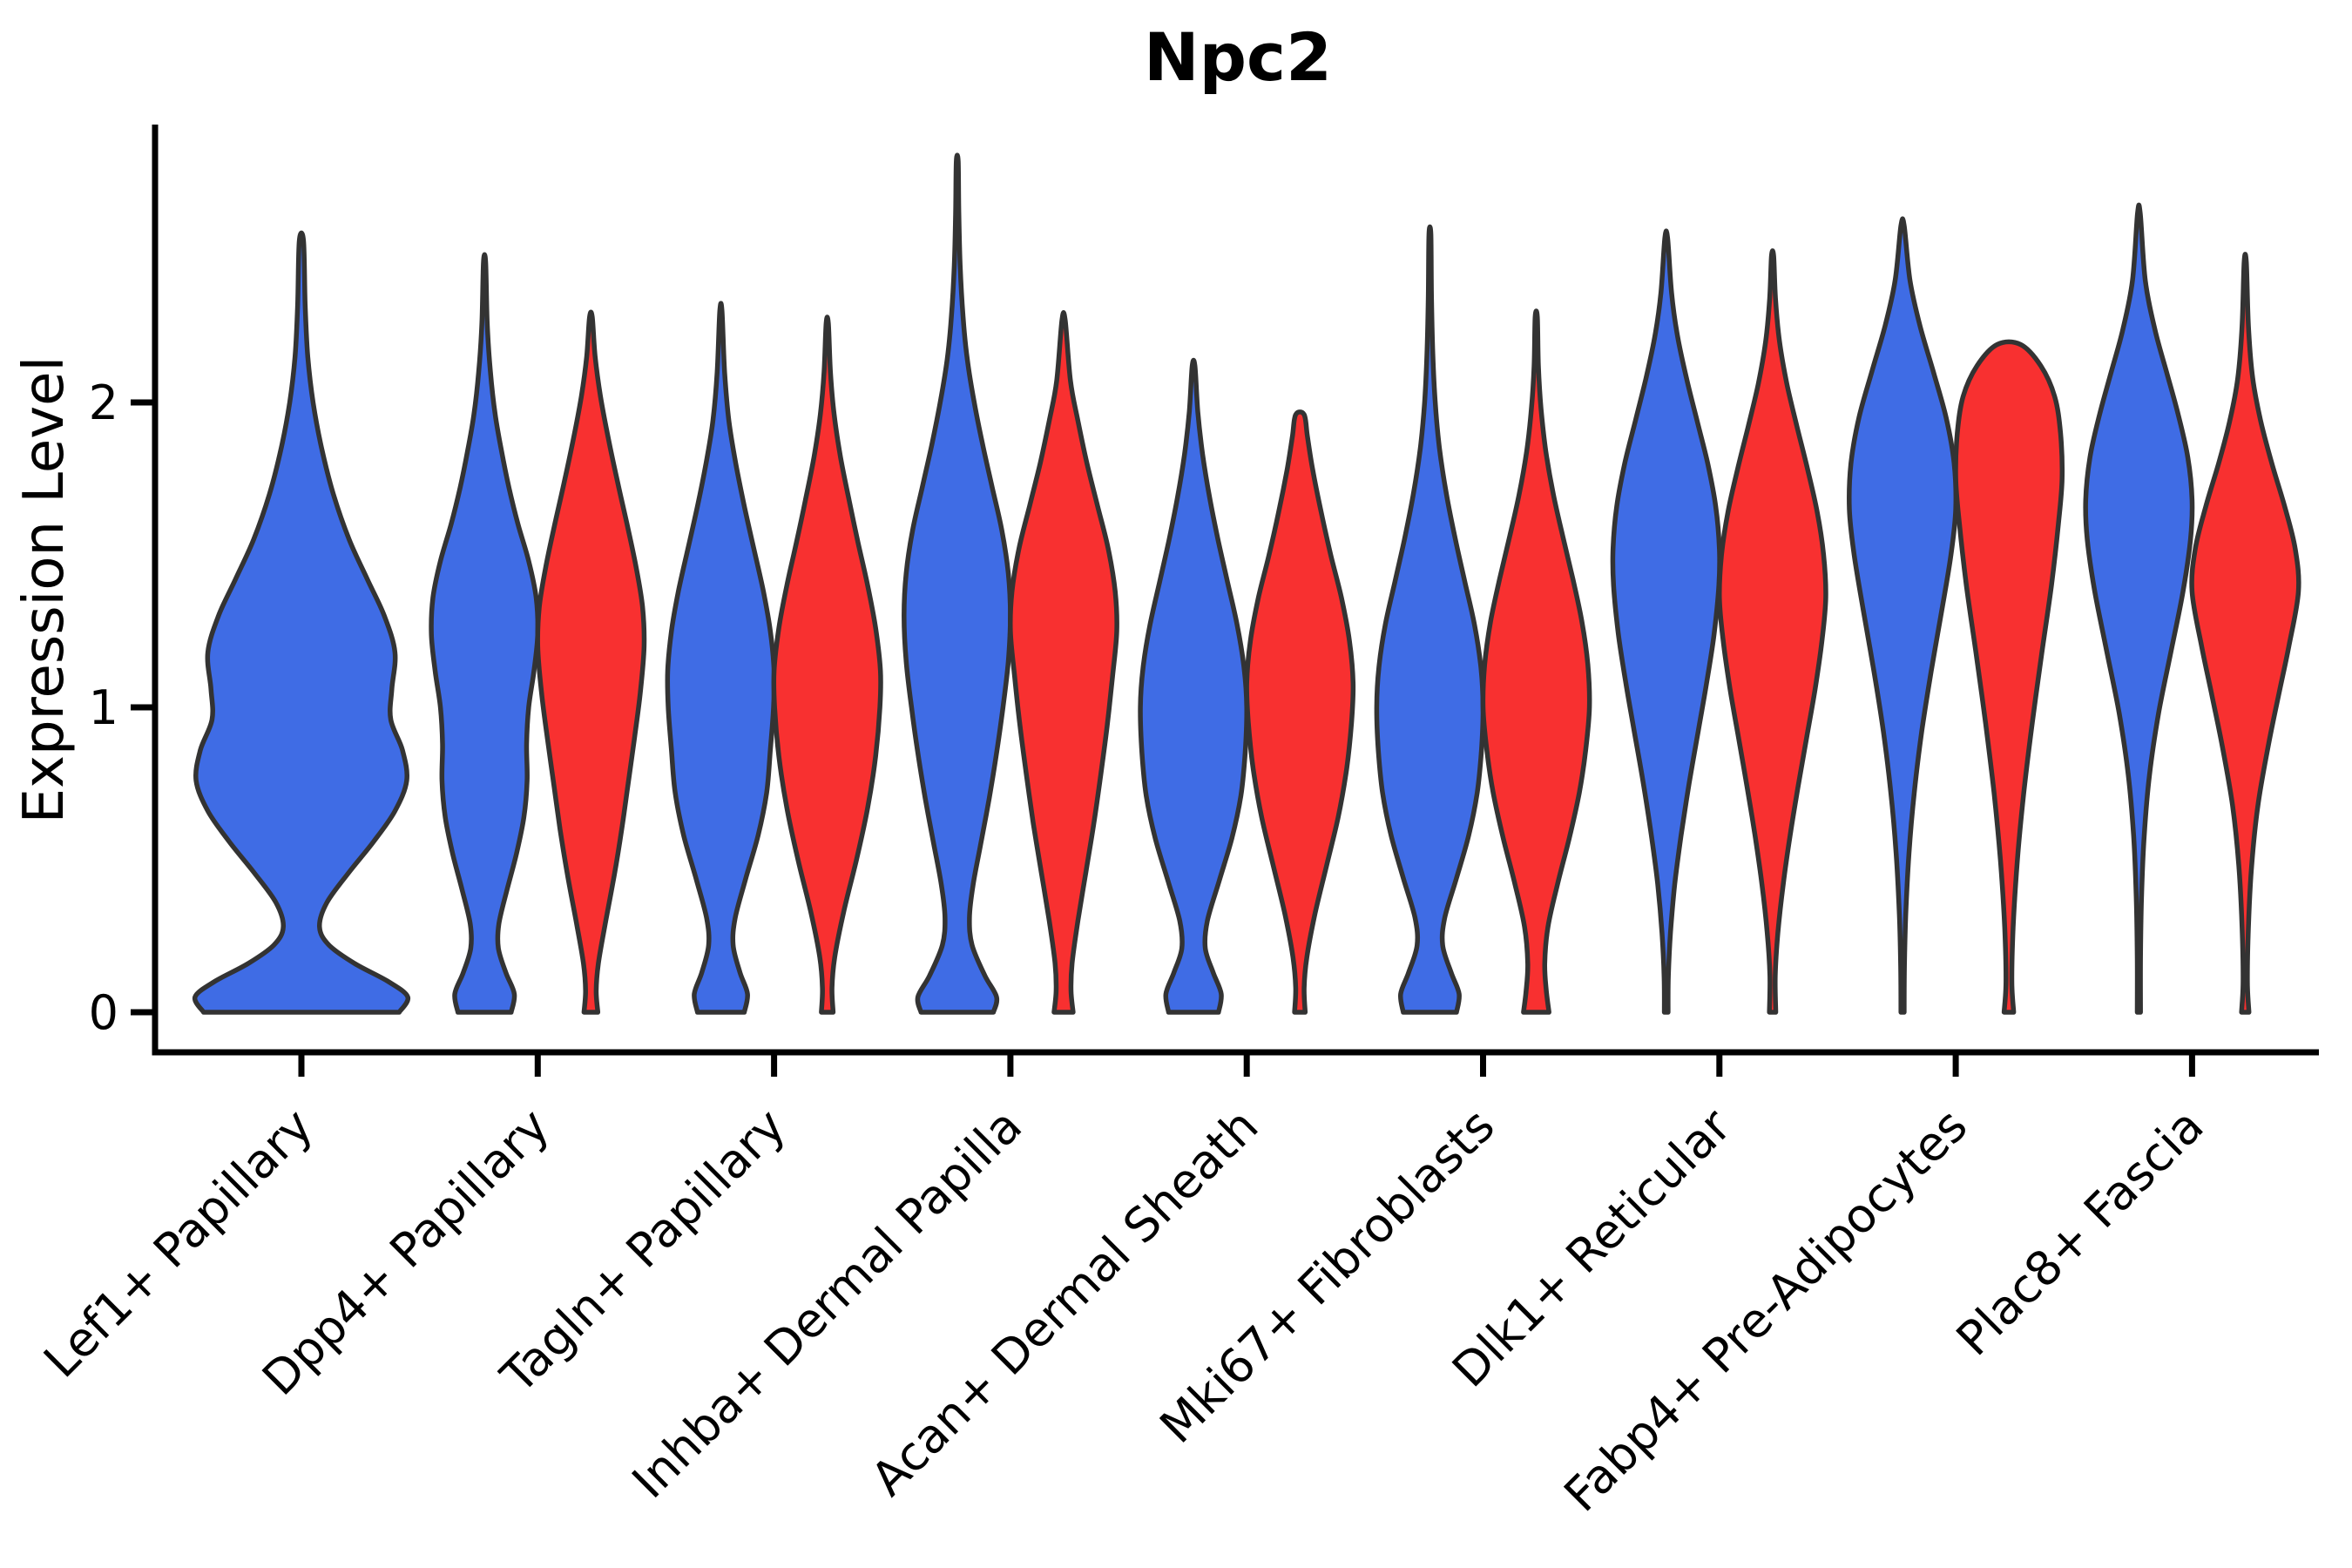 This screenshot has height=1568, width=2352. Describe the element at coordinates (1765, 1310) in the screenshot. I see `x-tick-label-fabp4-pre-adipocytes: Fabp4+ Pre-Adipocytes` at that location.